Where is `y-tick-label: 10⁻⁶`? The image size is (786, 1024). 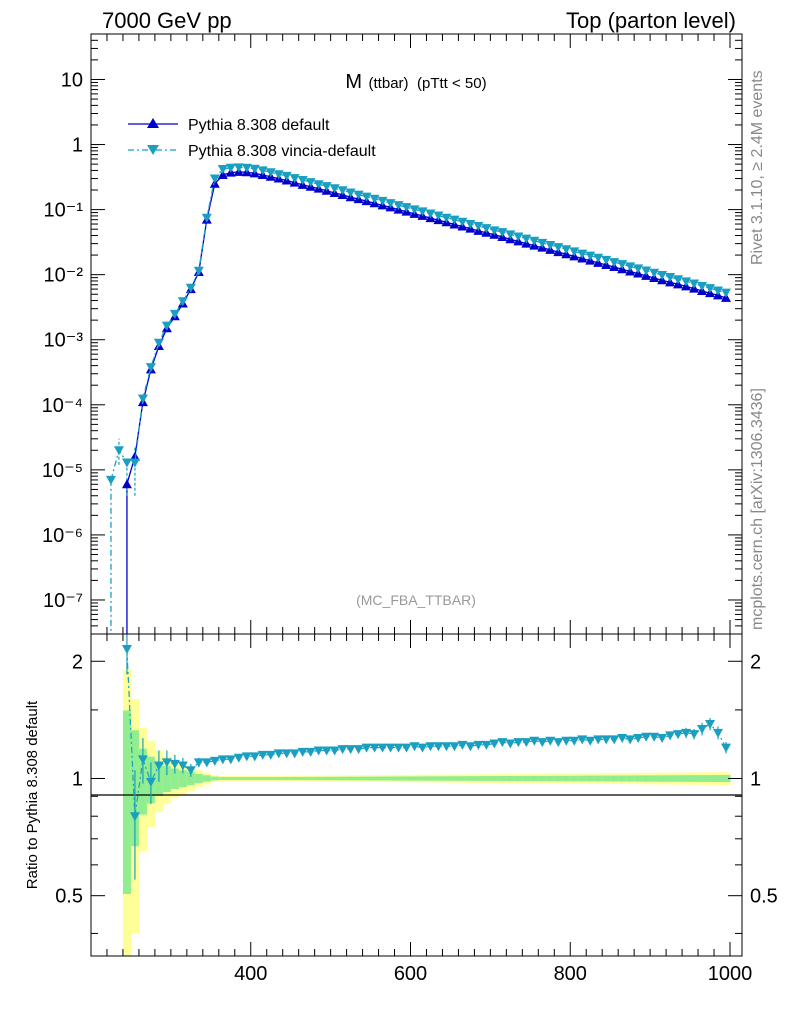
y-tick-label: 10⁻⁶ is located at coordinates (62, 536).